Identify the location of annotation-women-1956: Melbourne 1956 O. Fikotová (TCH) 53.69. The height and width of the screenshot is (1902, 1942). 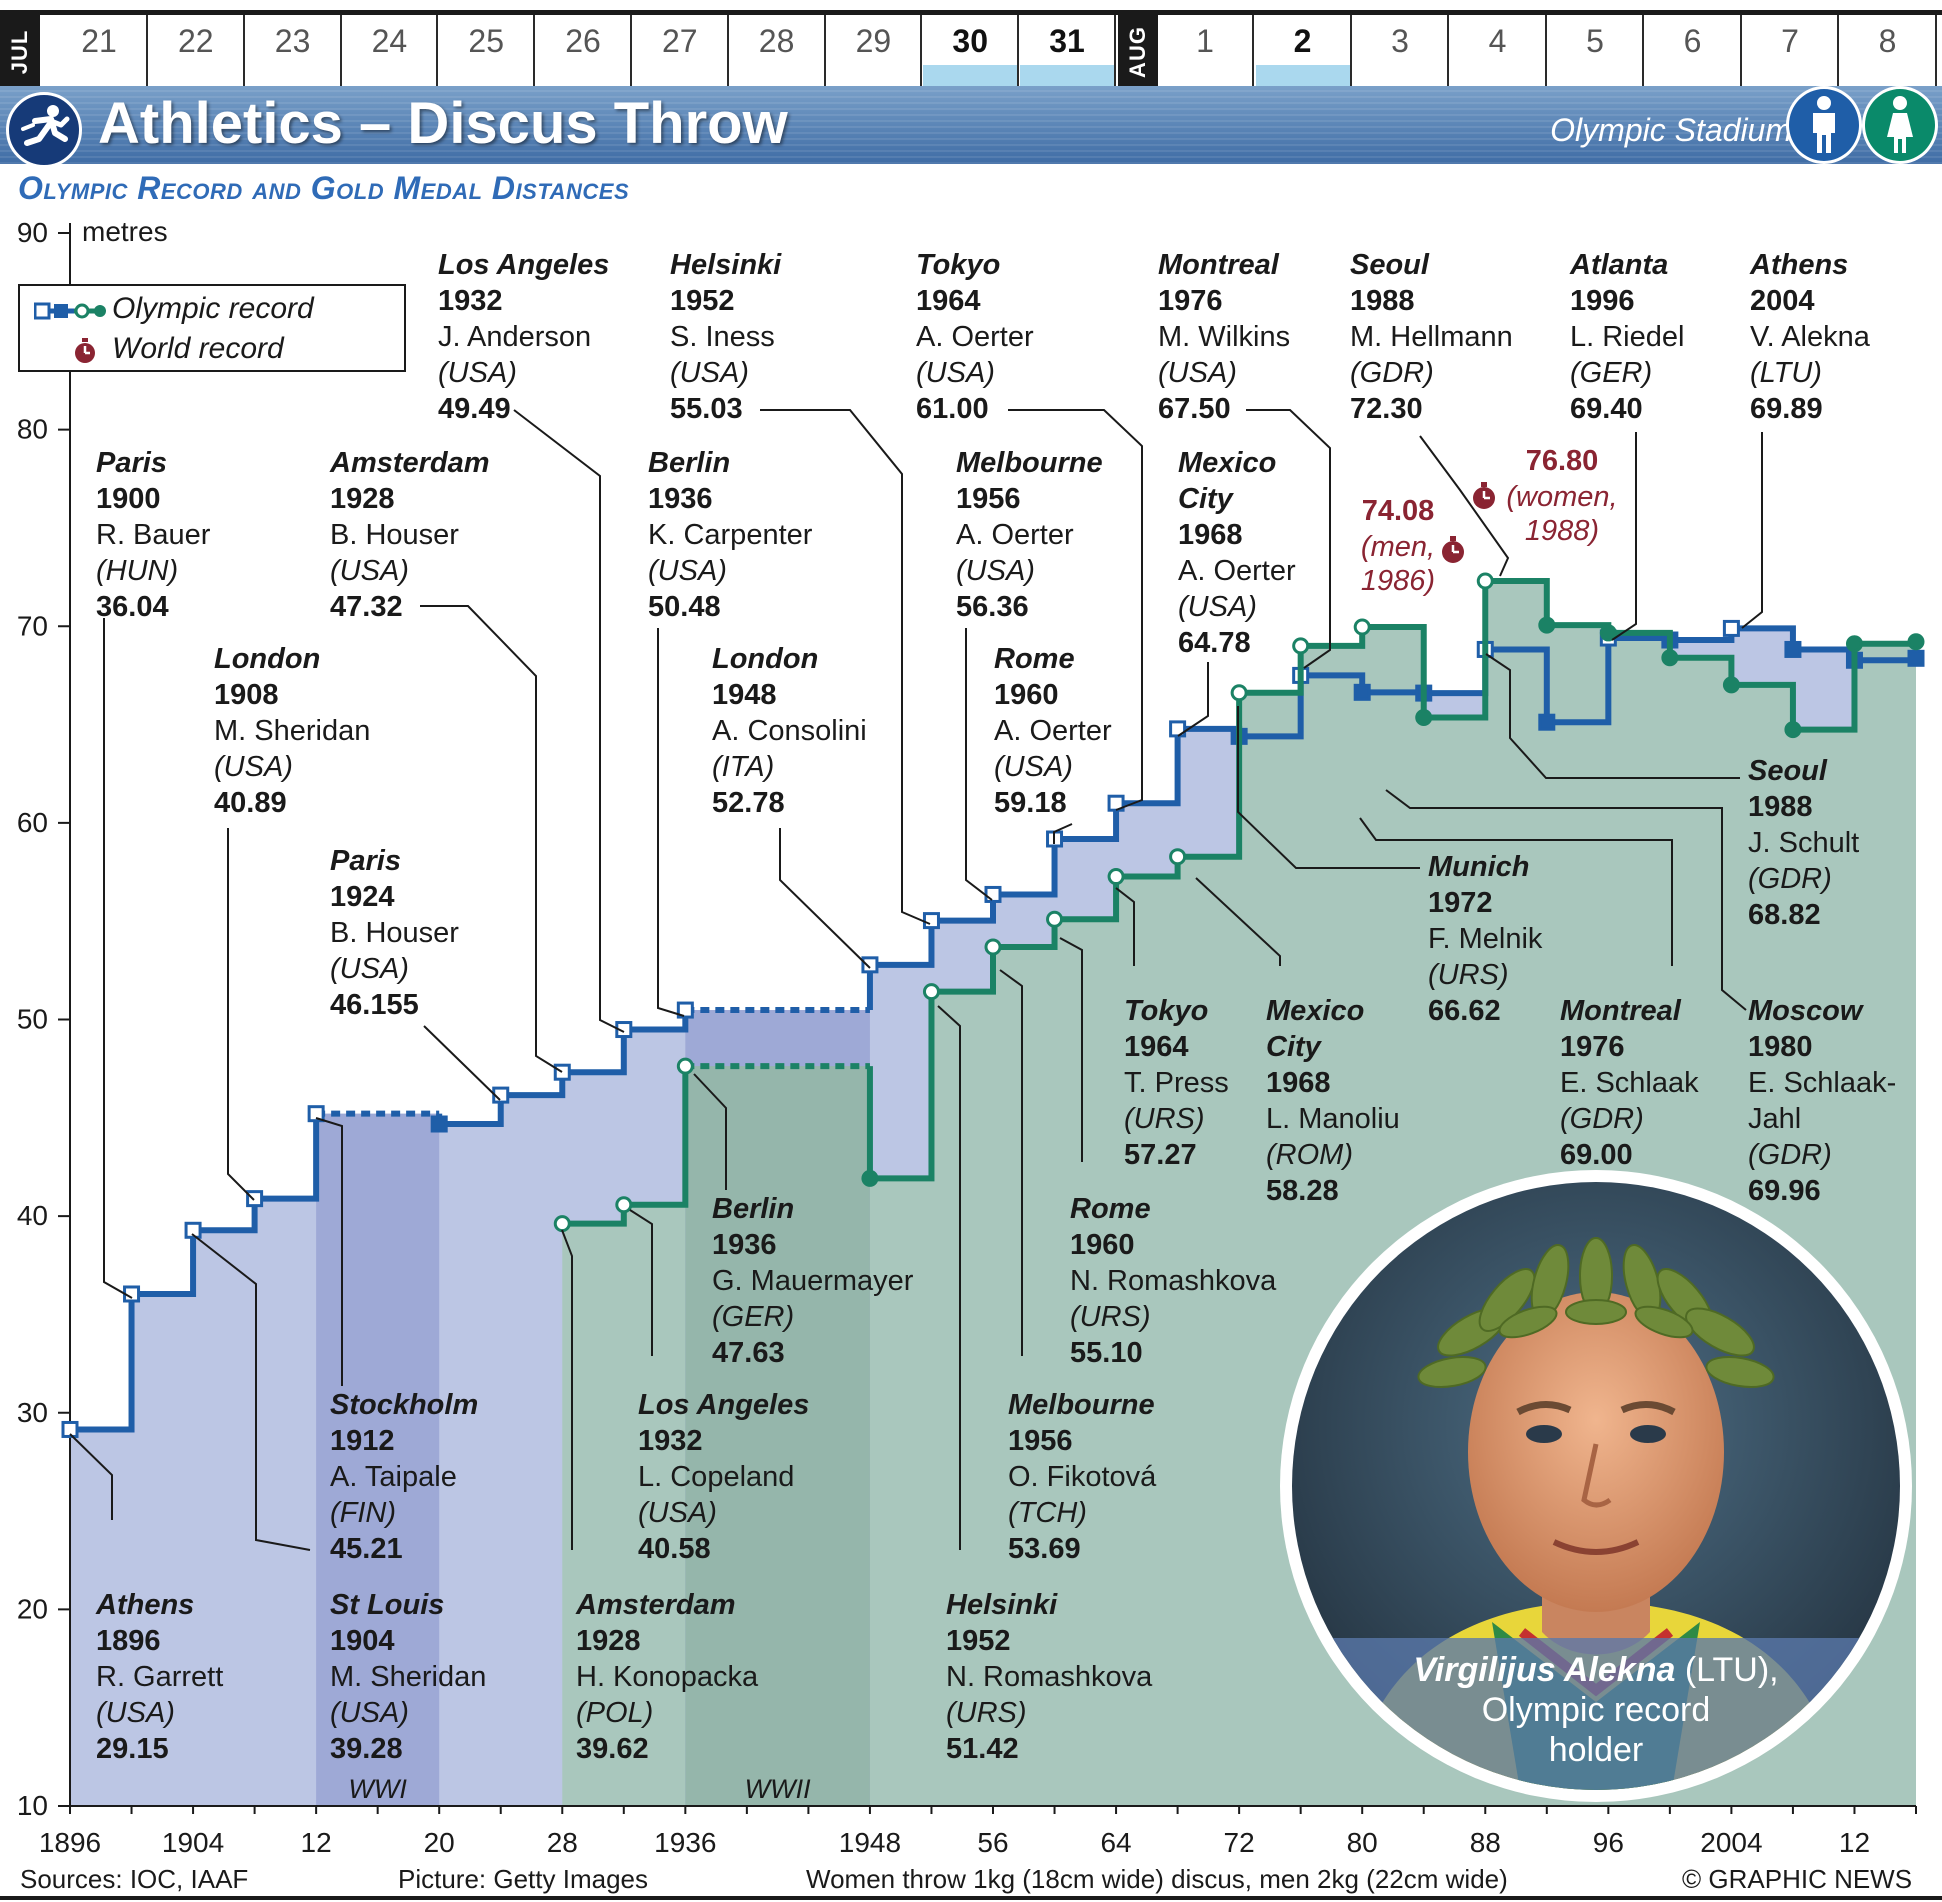
(1078, 1267).